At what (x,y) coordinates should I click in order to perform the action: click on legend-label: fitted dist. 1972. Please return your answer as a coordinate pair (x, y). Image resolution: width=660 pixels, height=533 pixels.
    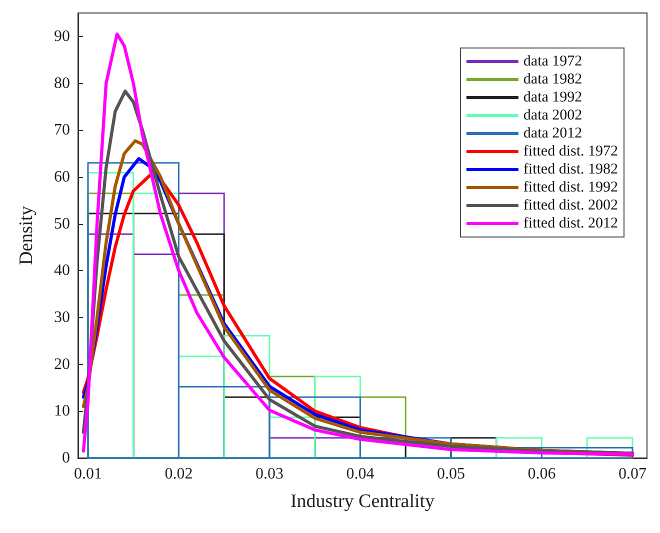
    Looking at the image, I should click on (570, 152).